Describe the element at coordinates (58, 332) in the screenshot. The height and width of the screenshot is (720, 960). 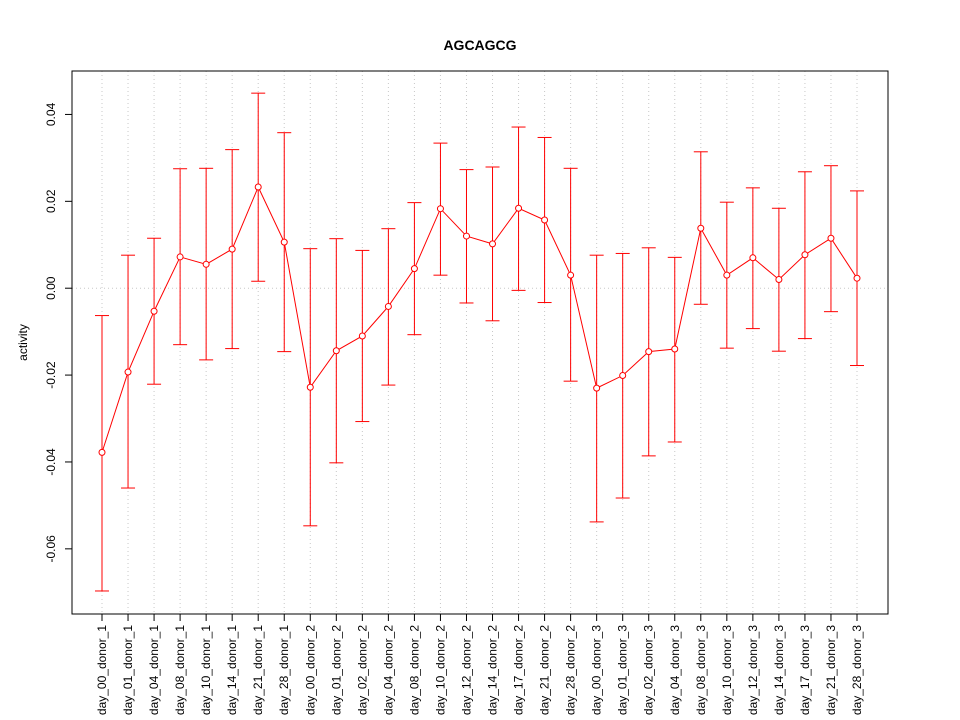
I see `y-axis: -0.06 -0.04 -0.02 0.00 0.02 0.04` at that location.